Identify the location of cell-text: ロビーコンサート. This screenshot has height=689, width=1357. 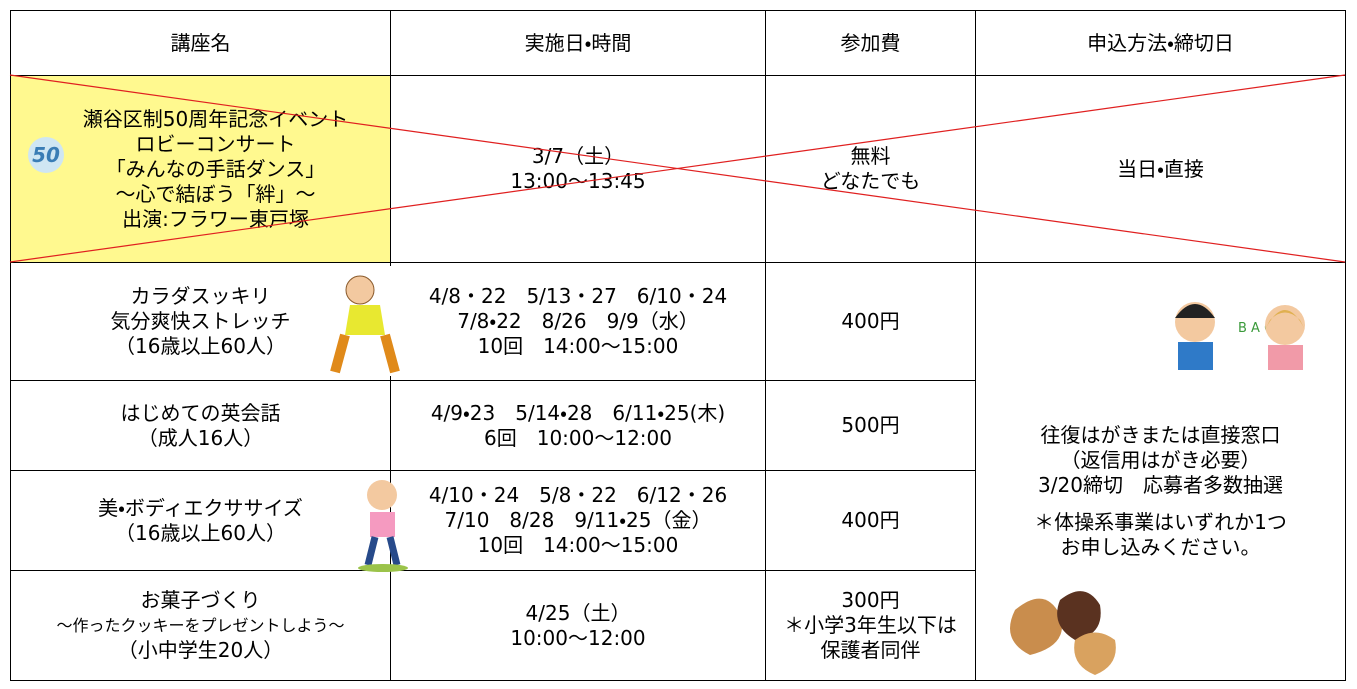
(215, 143).